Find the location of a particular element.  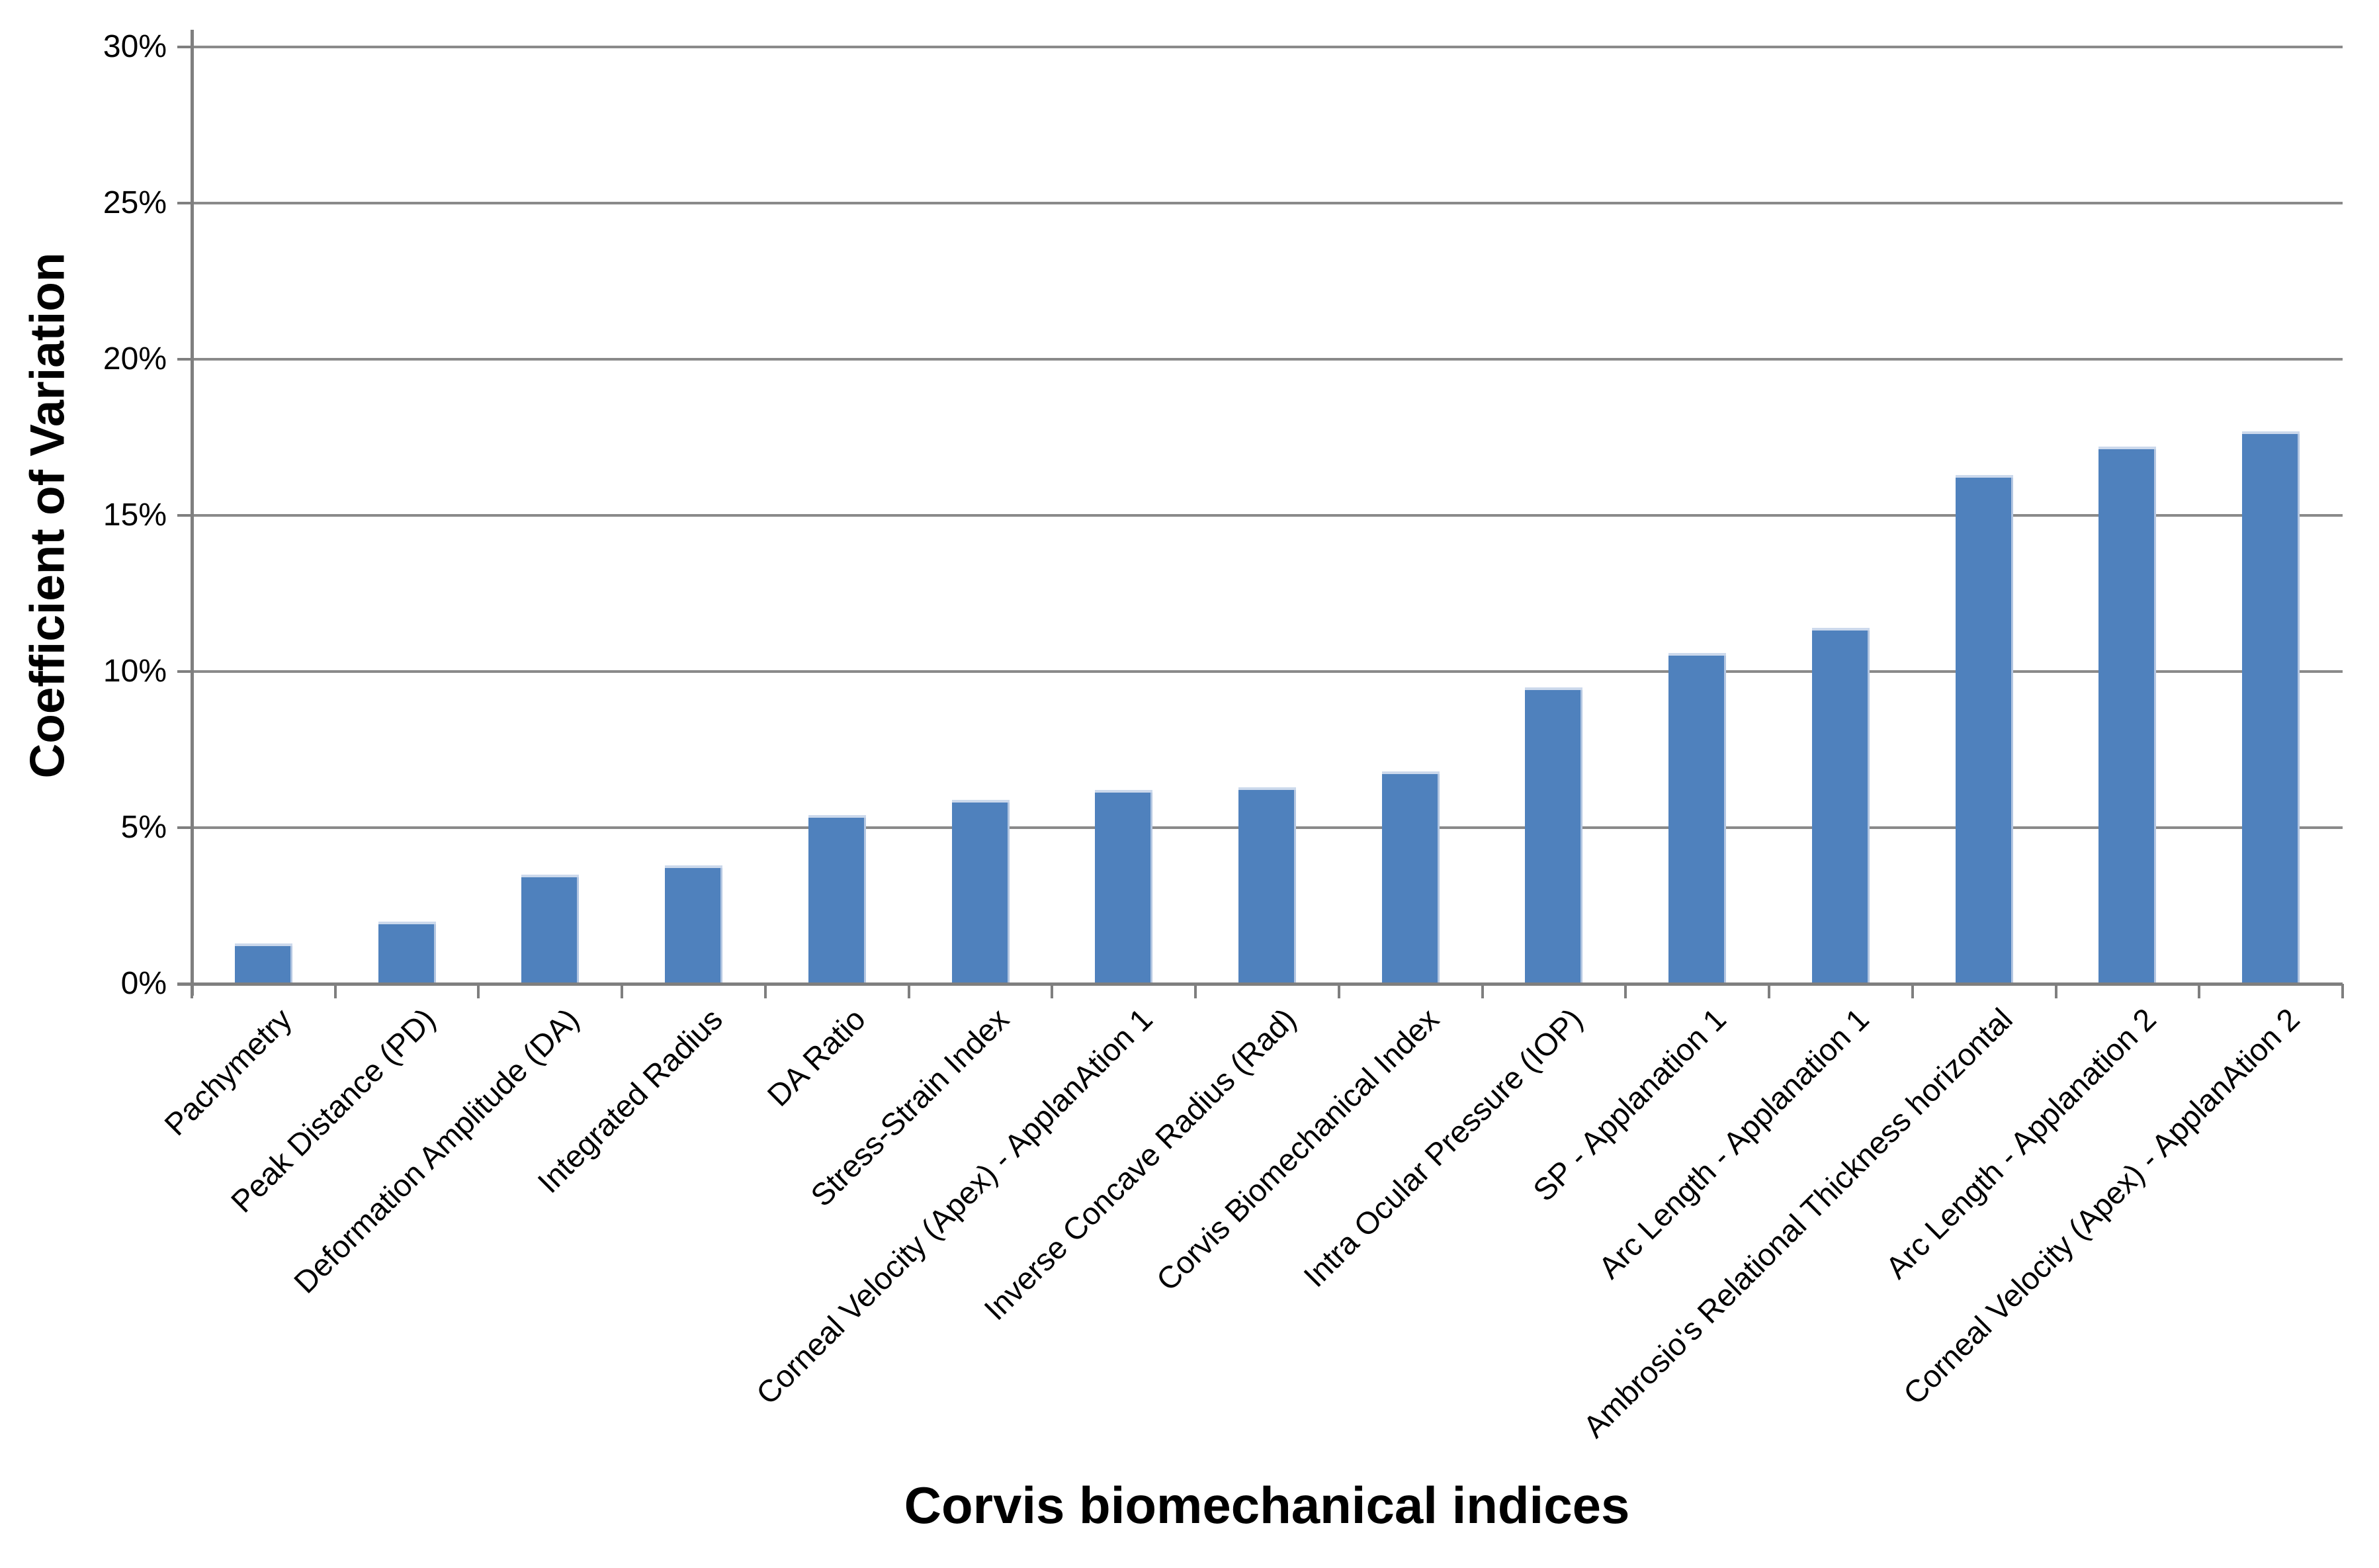

y-tick-label: 20% is located at coordinates (135, 359).